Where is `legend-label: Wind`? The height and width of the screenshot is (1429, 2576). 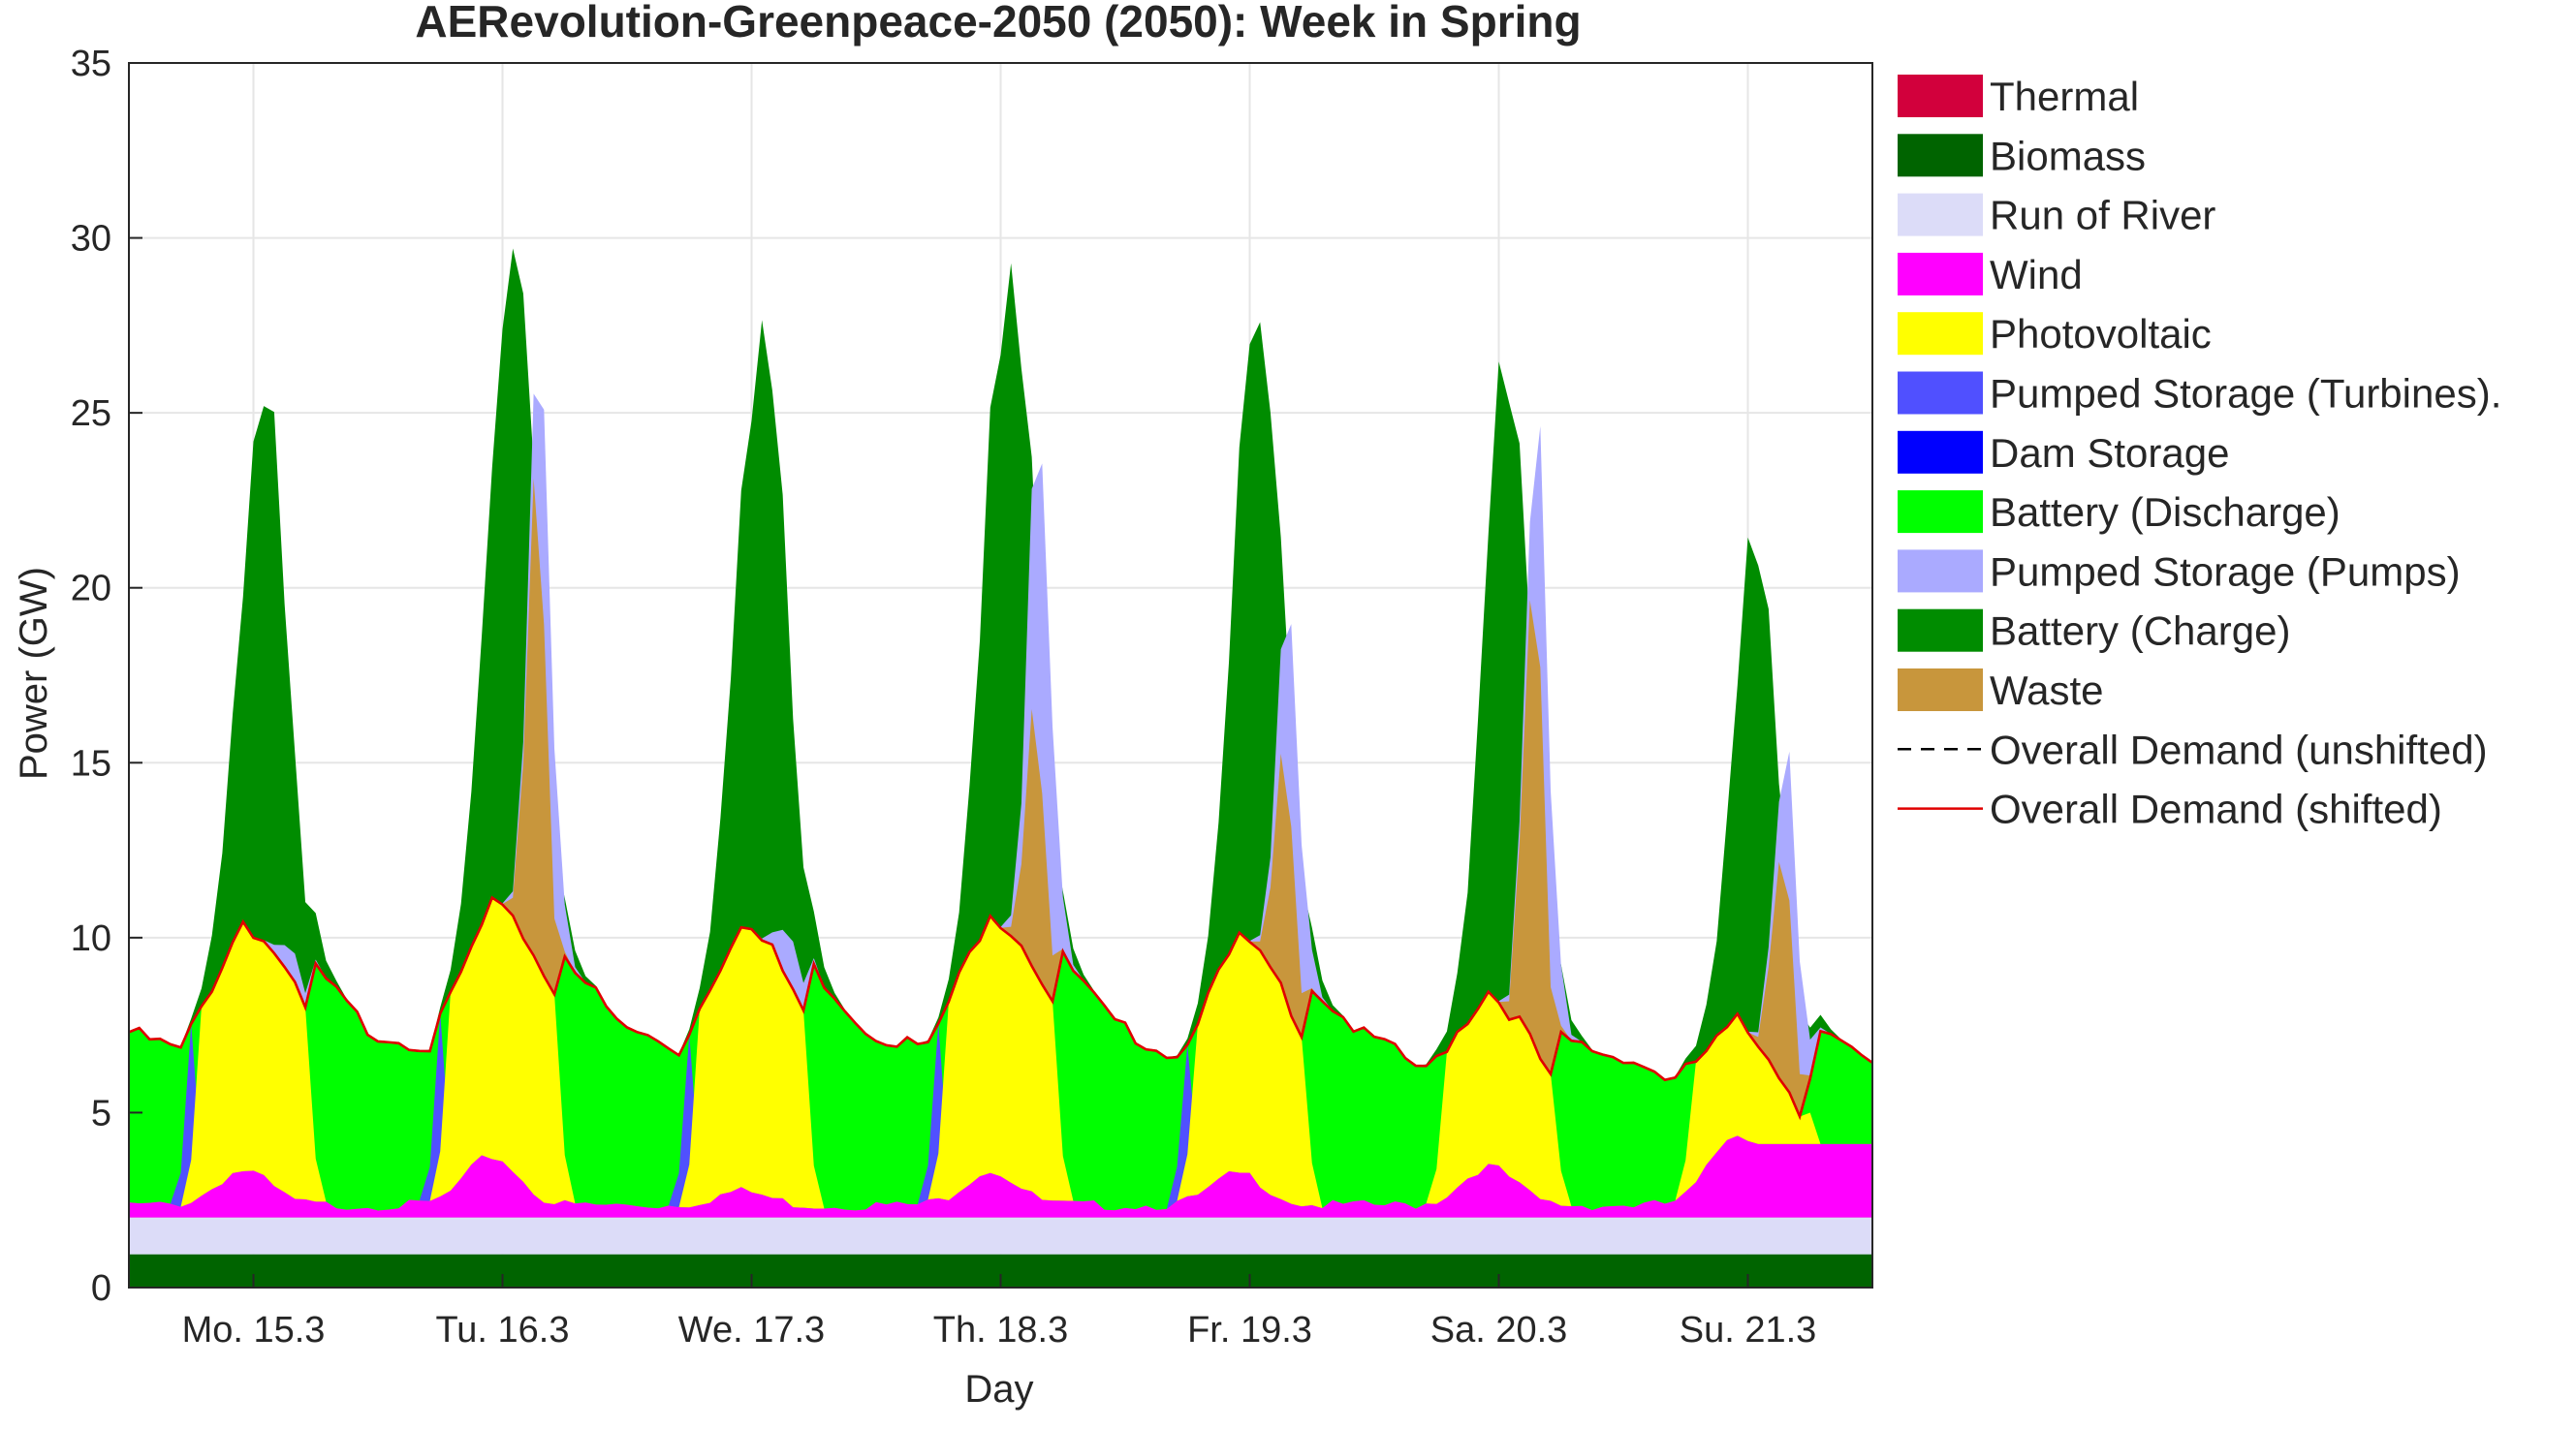
legend-label: Wind is located at coordinates (2036, 275).